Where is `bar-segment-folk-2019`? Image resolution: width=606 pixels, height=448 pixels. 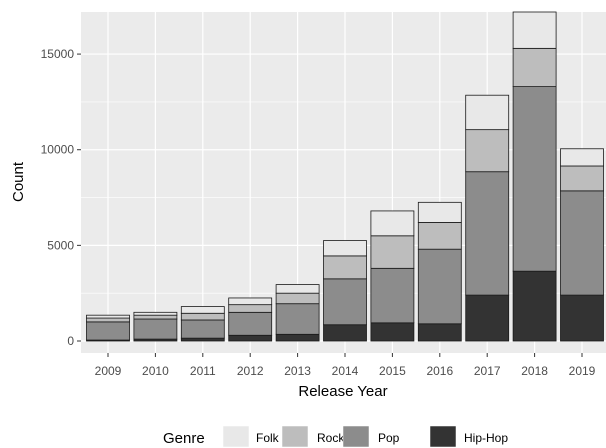
bar-segment-folk-2019 is located at coordinates (582, 157).